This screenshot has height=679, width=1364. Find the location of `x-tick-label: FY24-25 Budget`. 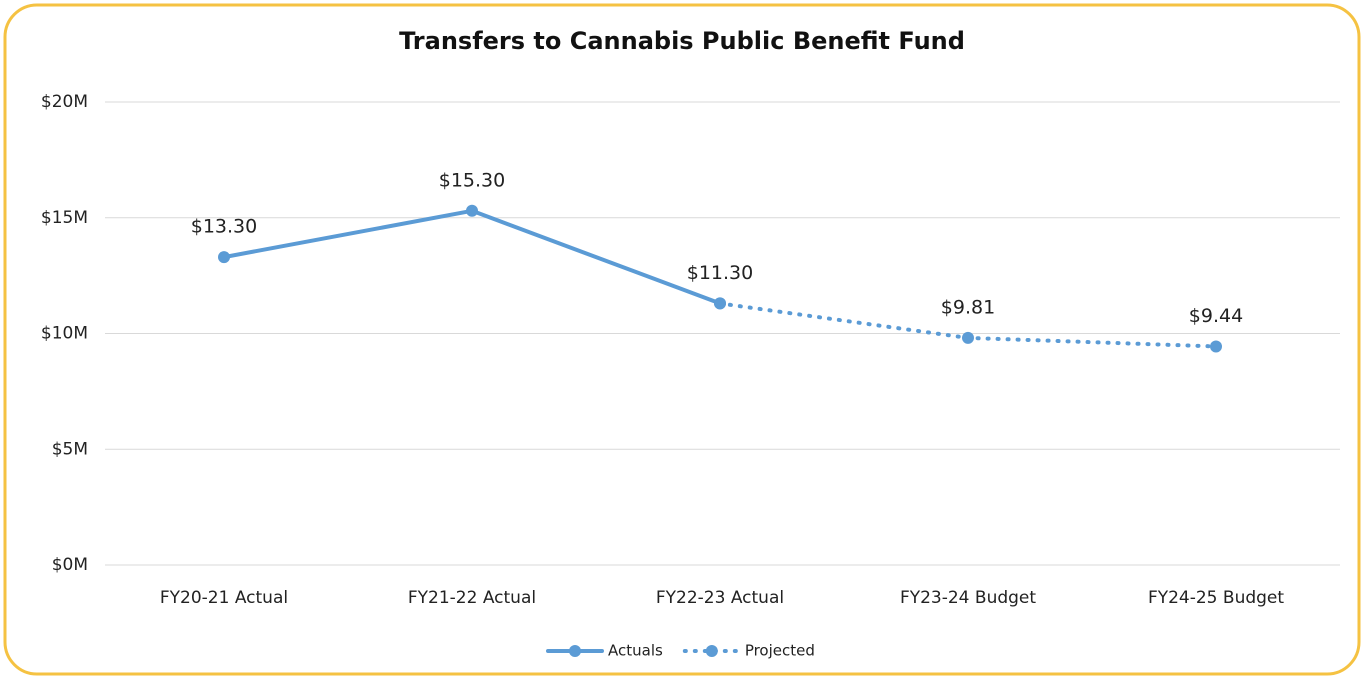

x-tick-label: FY24-25 Budget is located at coordinates (1216, 598).